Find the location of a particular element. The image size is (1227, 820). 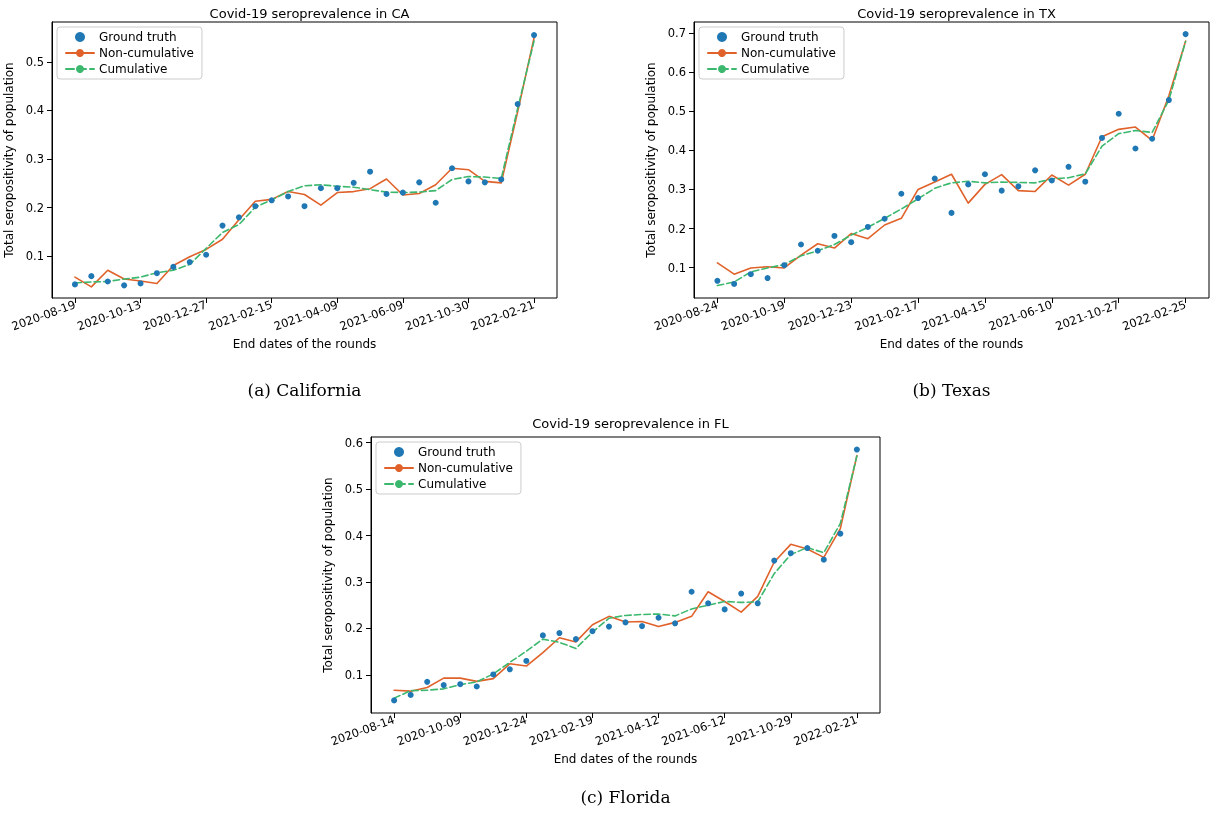

y-tick-label: 0.7 is located at coordinates (676, 33).